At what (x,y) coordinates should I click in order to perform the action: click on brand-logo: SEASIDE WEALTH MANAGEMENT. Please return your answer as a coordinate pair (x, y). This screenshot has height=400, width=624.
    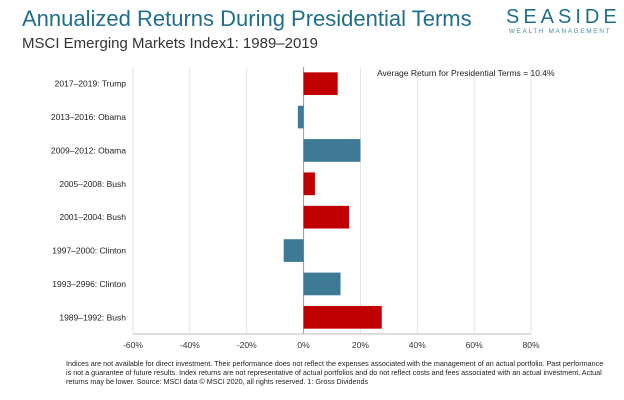
    Looking at the image, I should click on (563, 20).